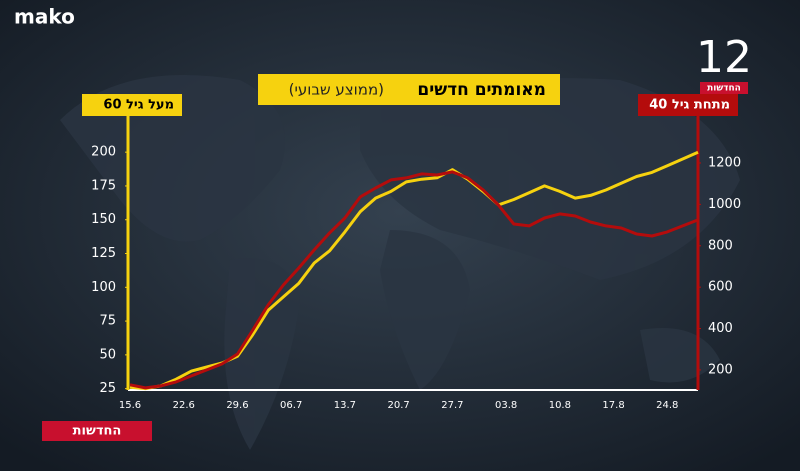 This screenshot has height=471, width=800. What do you see at coordinates (103, 287) in the screenshot?
I see `y-tick-label: 100` at bounding box center [103, 287].